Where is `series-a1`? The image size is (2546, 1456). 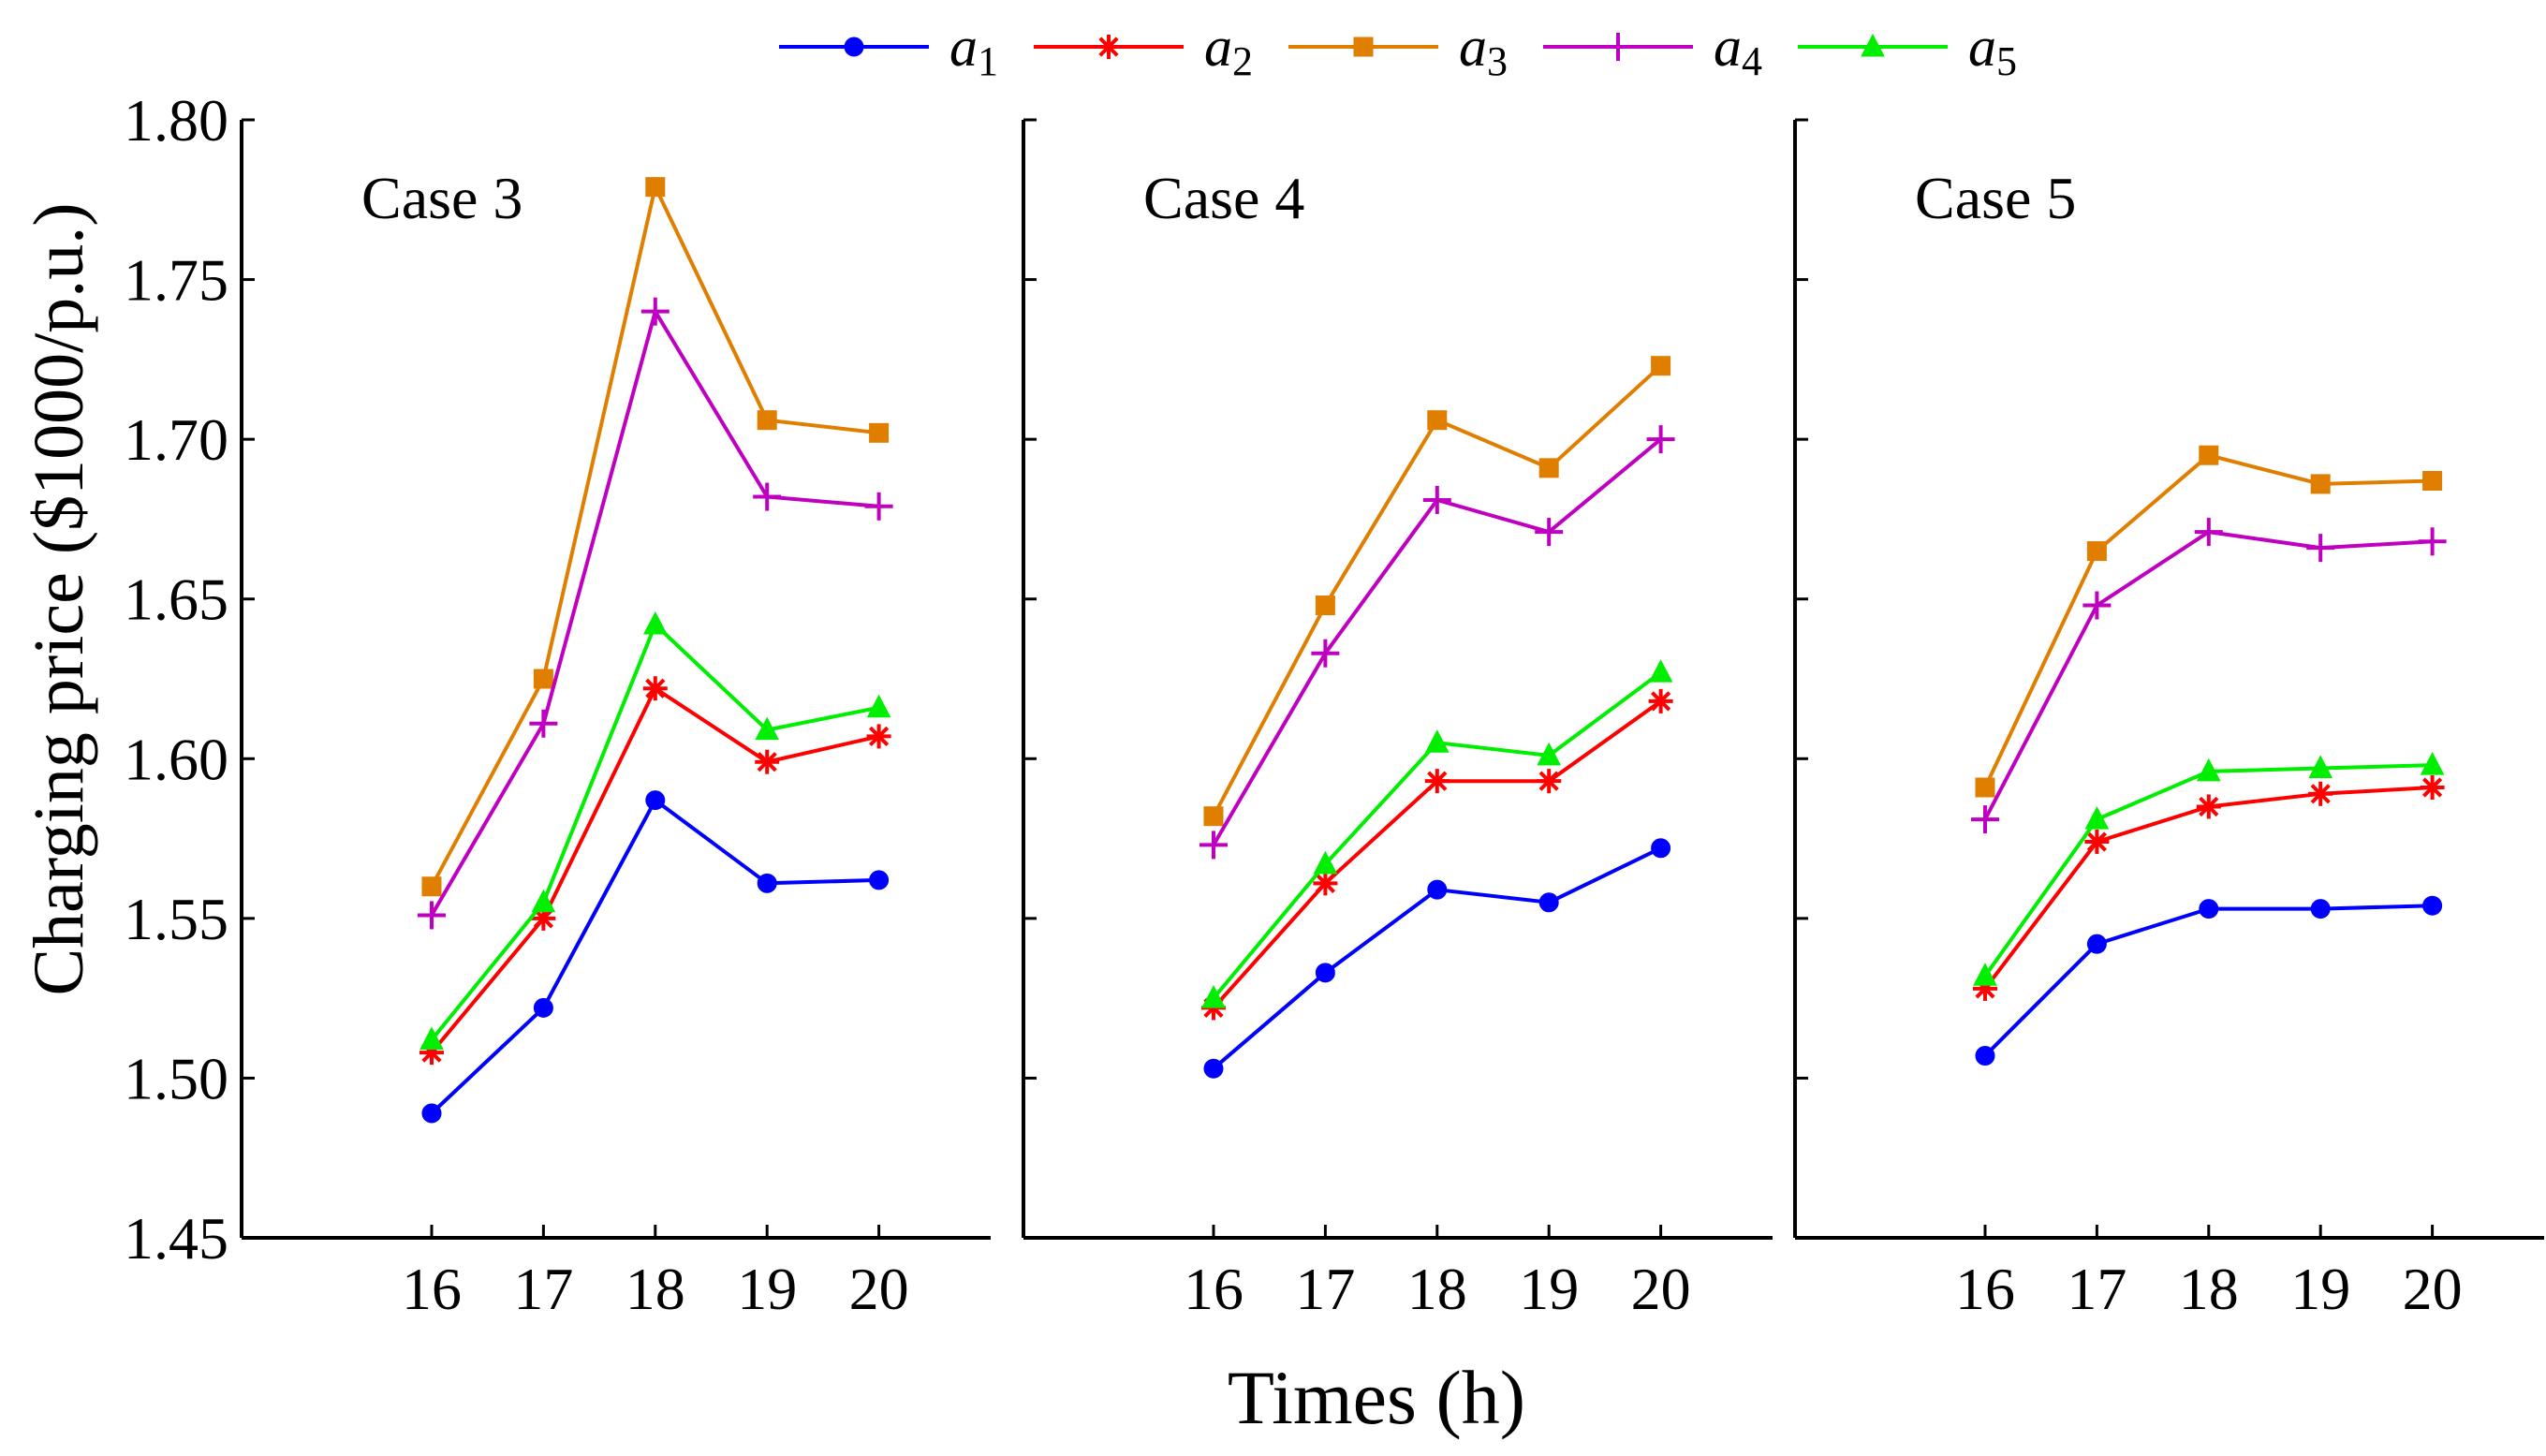 series-a1 is located at coordinates (656, 957).